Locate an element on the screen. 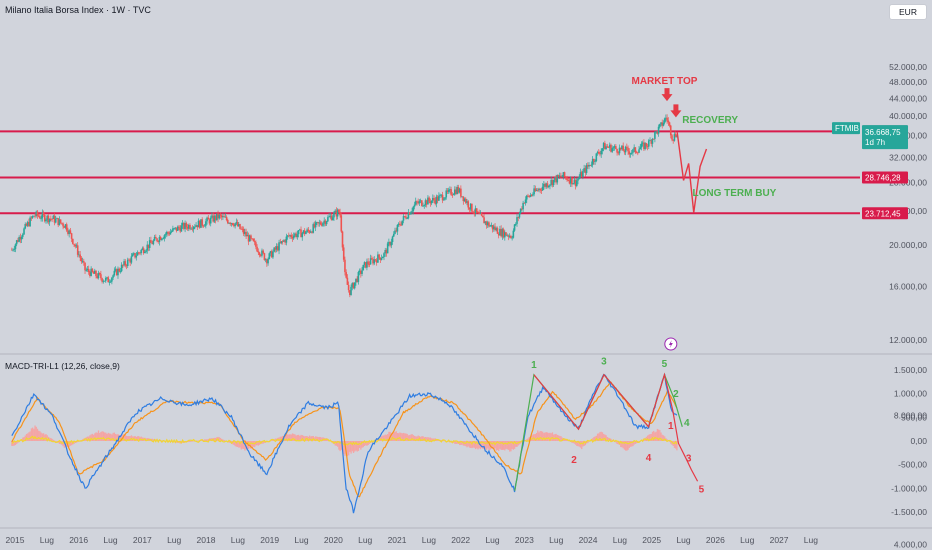  time-axis-tick: 2024 is located at coordinates (588, 540).